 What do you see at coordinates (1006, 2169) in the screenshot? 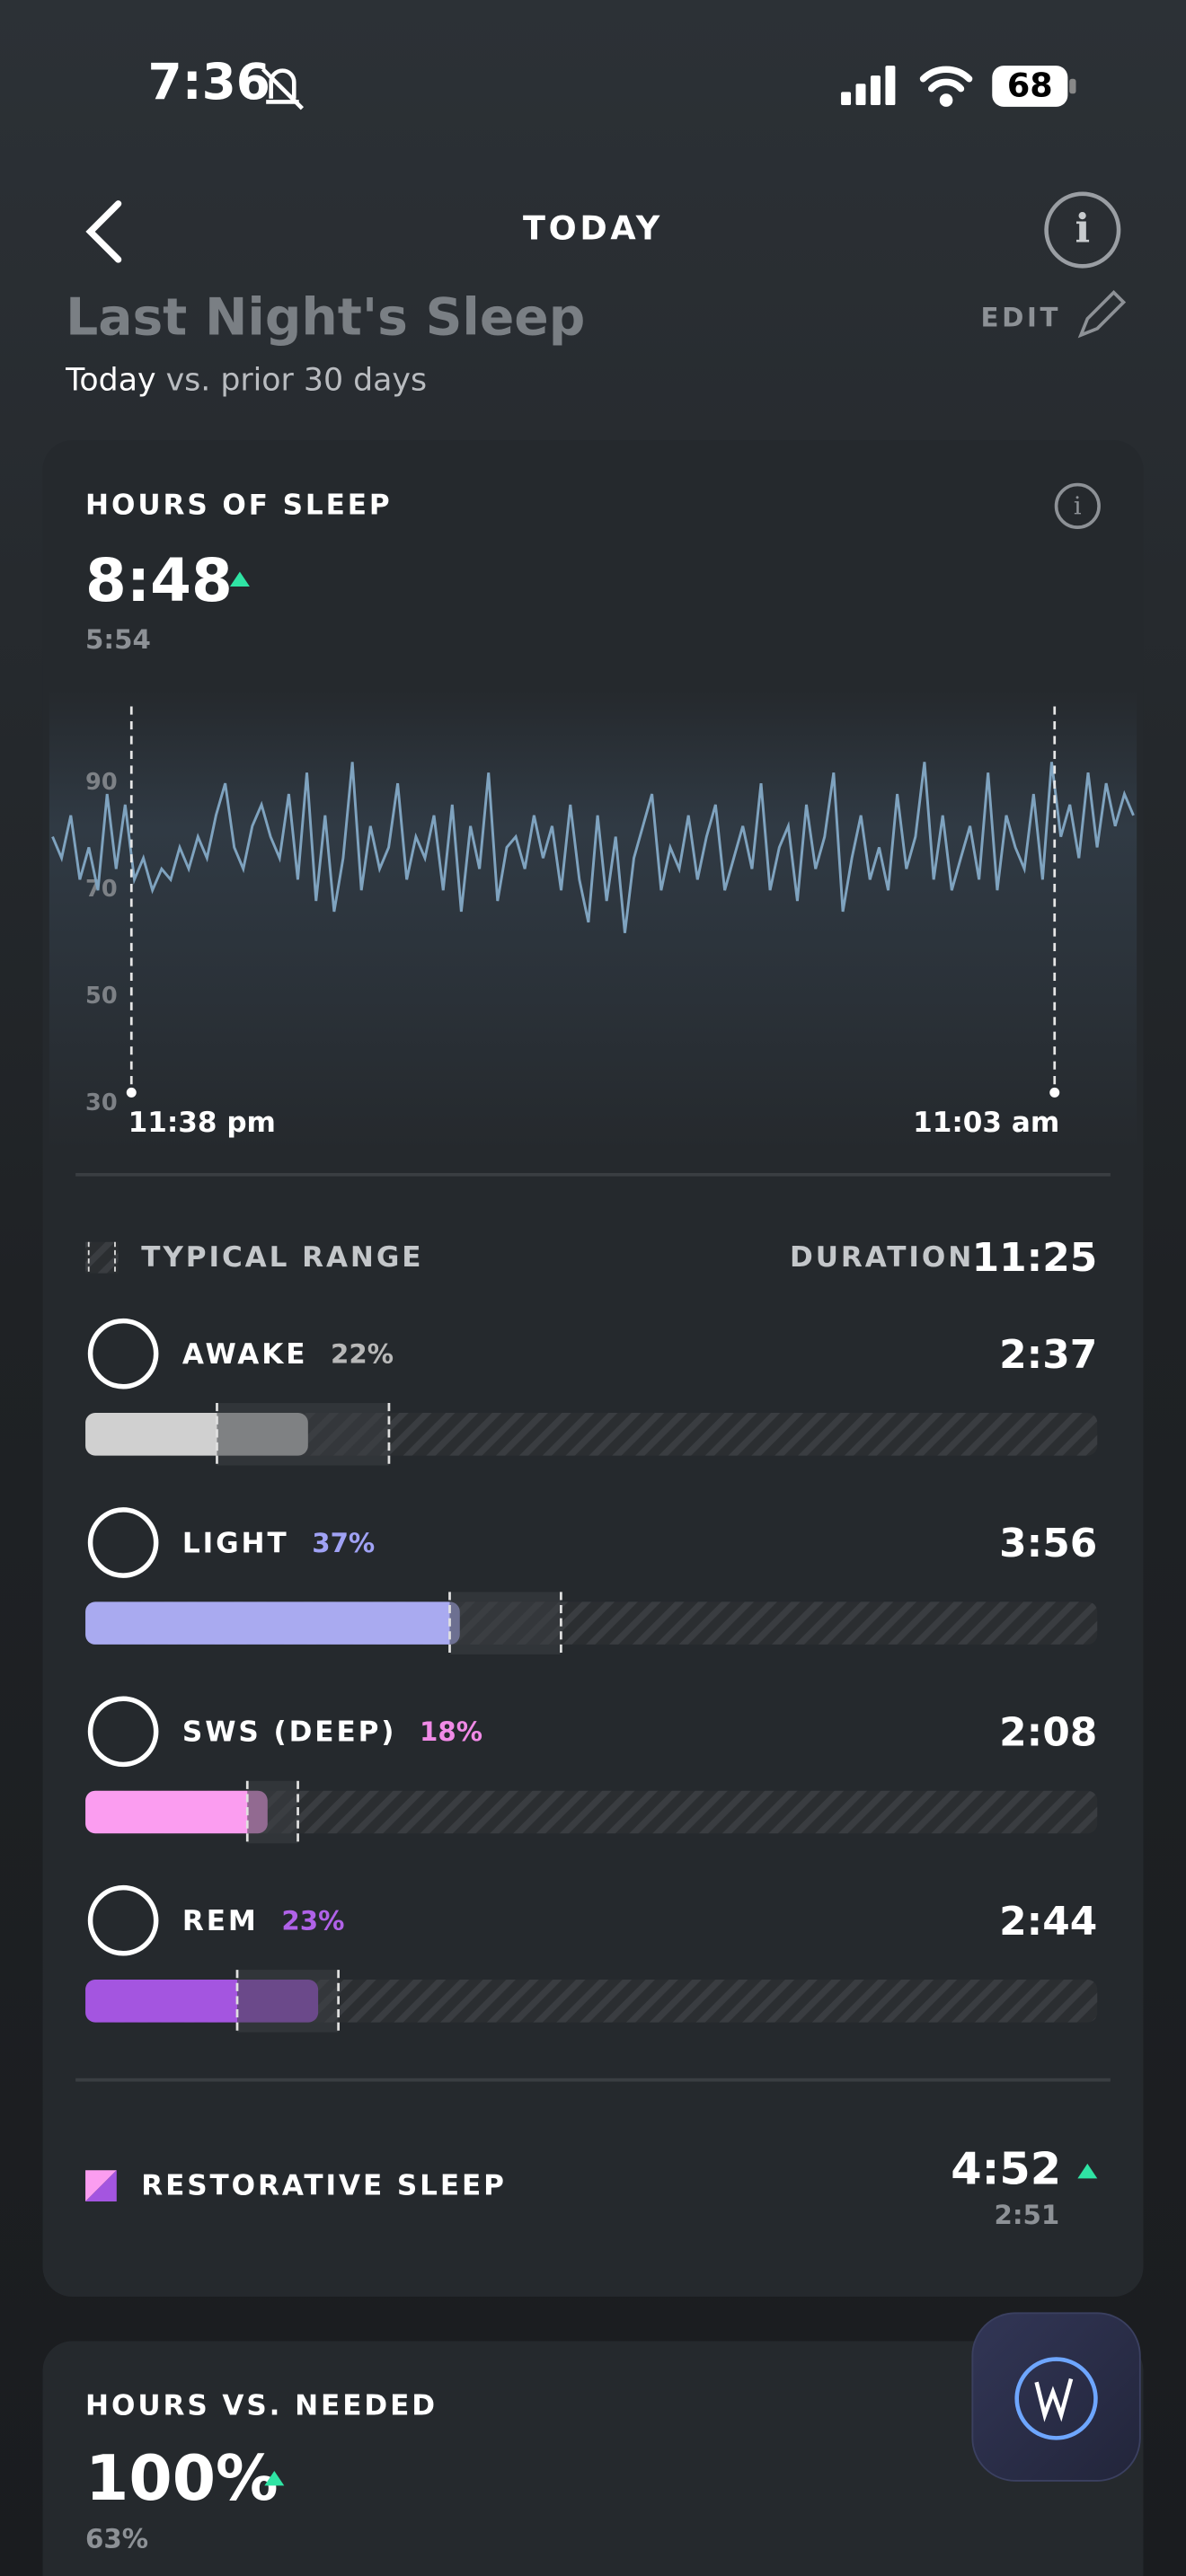
I see `restorative-value: 4:52` at bounding box center [1006, 2169].